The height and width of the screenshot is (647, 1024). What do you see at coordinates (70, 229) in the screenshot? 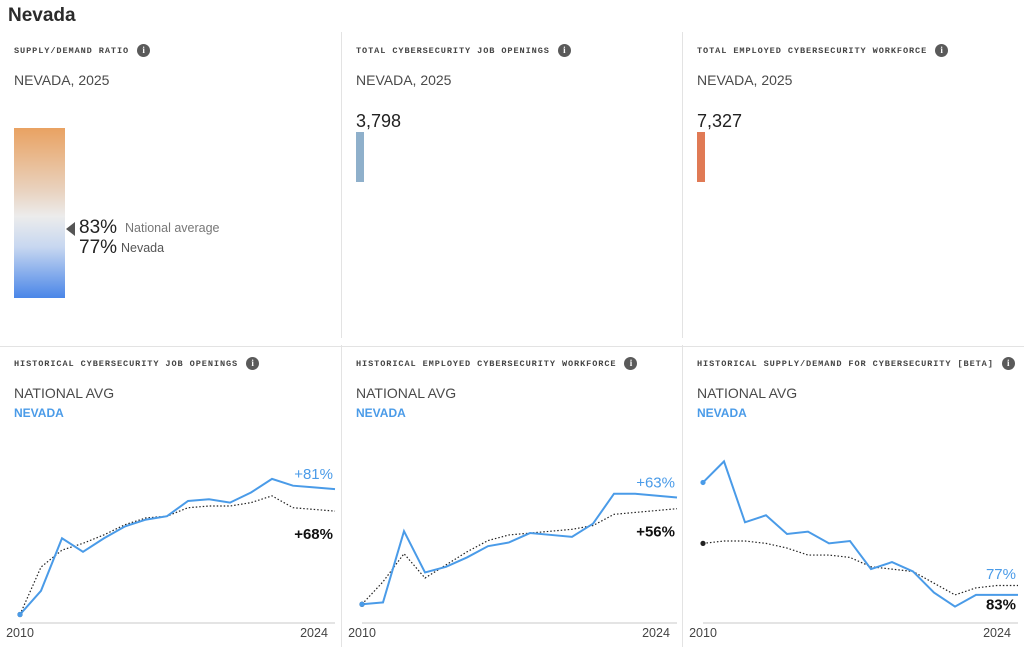
I see `national-average-marker-icon` at bounding box center [70, 229].